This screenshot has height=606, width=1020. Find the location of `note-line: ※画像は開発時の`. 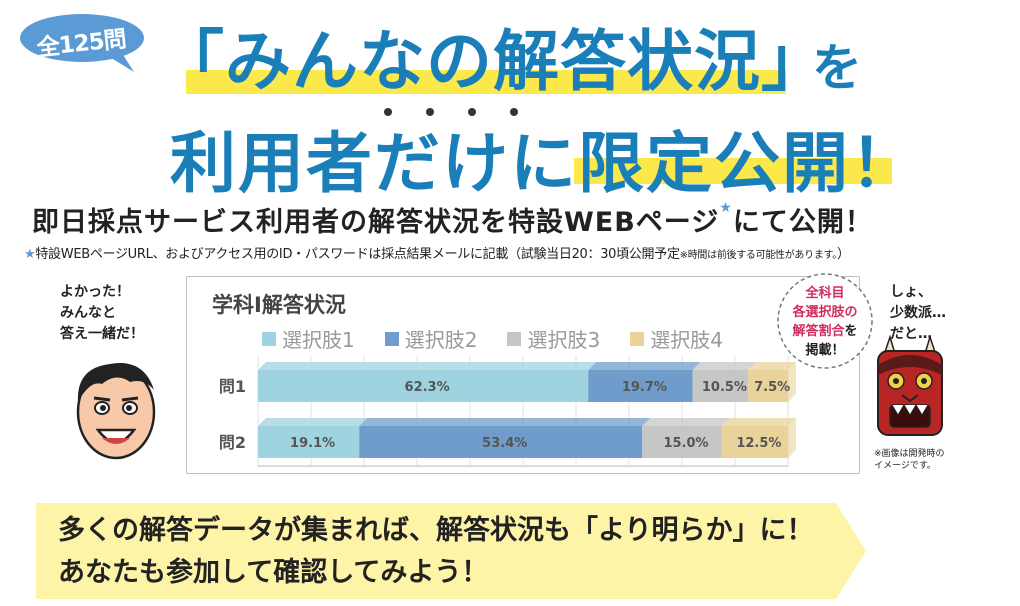

note-line: ※画像は開発時の is located at coordinates (909, 454).